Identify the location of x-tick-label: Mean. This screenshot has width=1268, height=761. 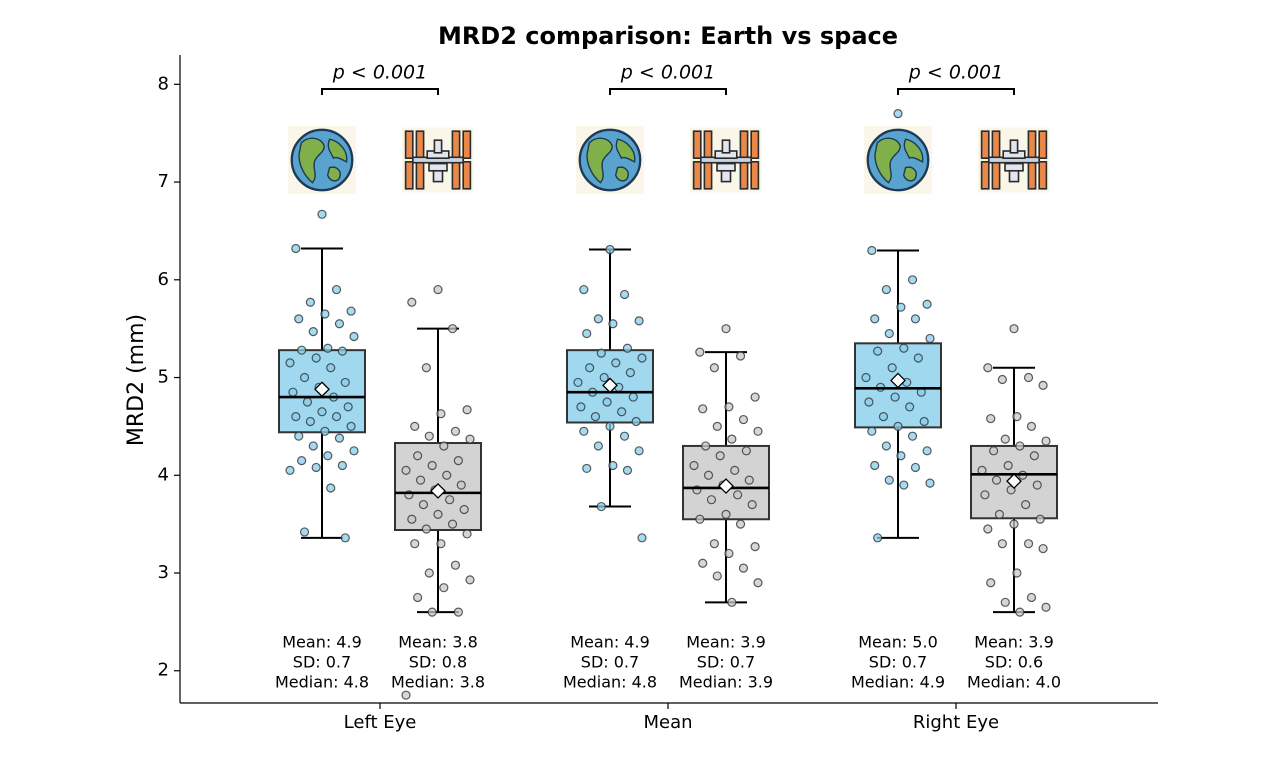
(667, 722).